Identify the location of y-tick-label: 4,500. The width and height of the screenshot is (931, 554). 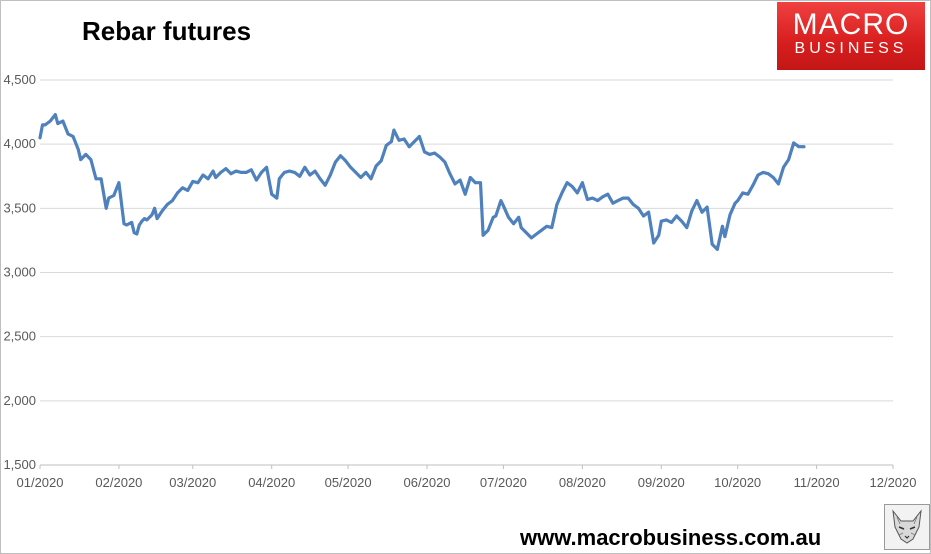
(19, 79).